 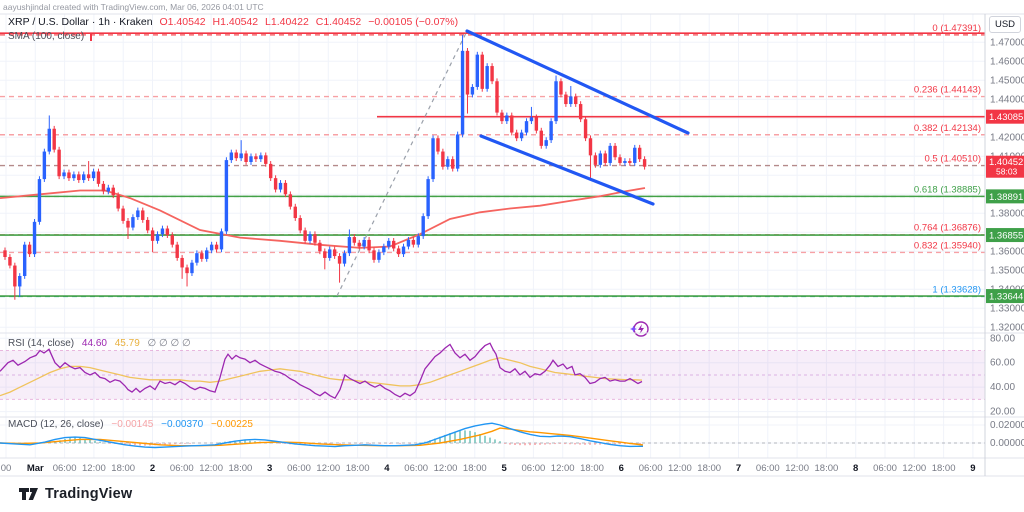 I want to click on price-tick: 1.47000, so click(x=1007, y=42).